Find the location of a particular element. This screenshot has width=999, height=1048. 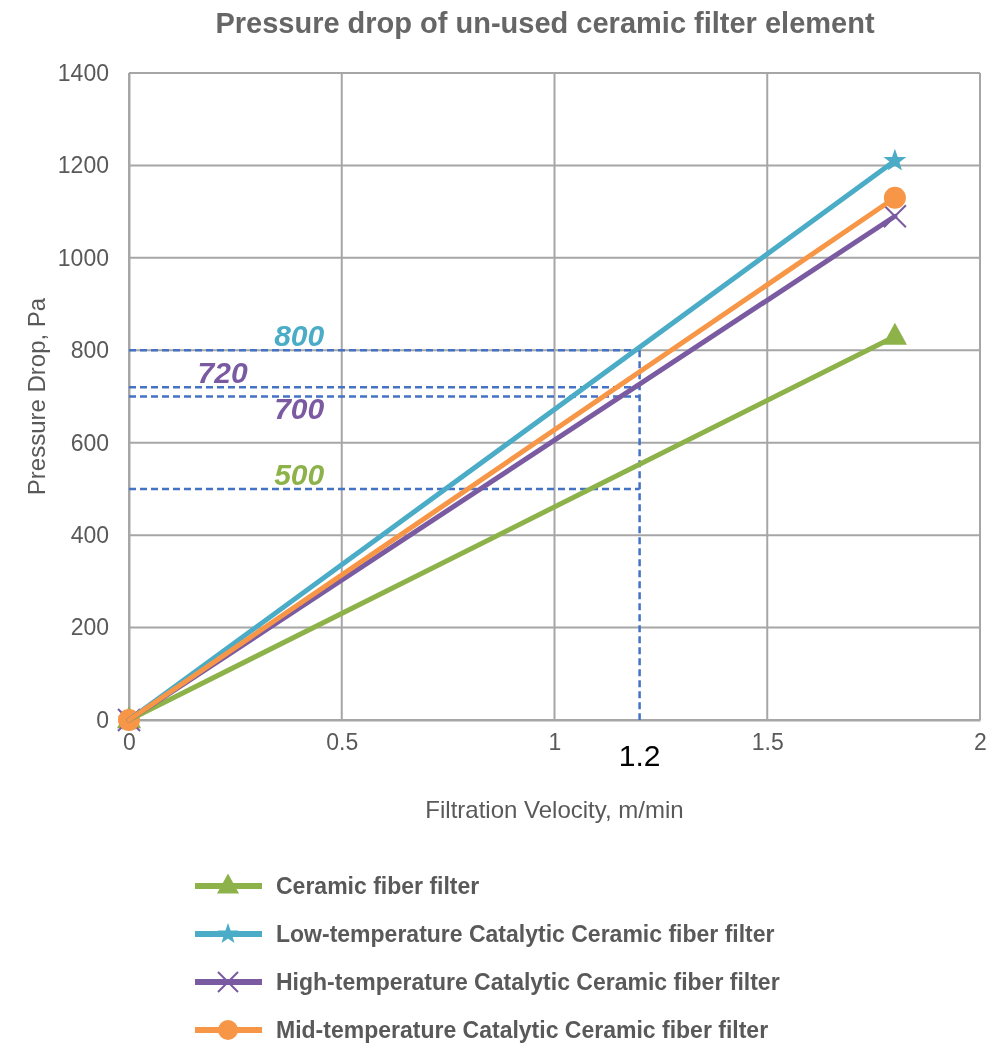

y-tick-label: 800 is located at coordinates (89, 350).